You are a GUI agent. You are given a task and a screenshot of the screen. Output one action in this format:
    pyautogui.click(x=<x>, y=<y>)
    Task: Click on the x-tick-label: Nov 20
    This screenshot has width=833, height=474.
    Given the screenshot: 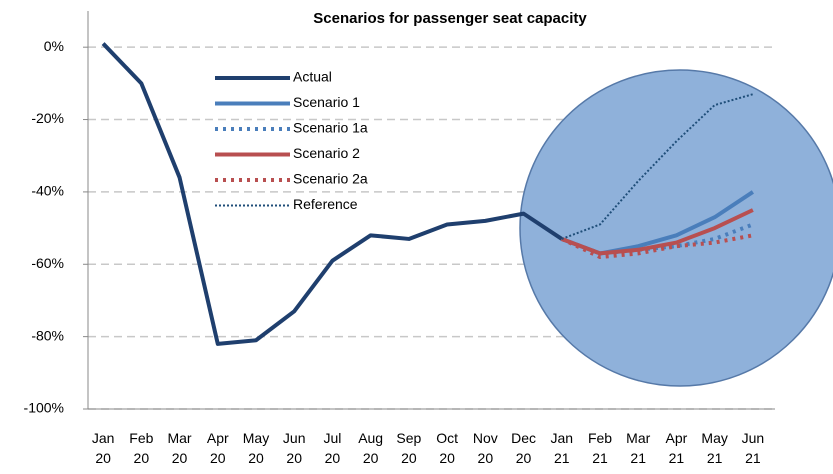 What is the action you would take?
    pyautogui.click(x=485, y=448)
    